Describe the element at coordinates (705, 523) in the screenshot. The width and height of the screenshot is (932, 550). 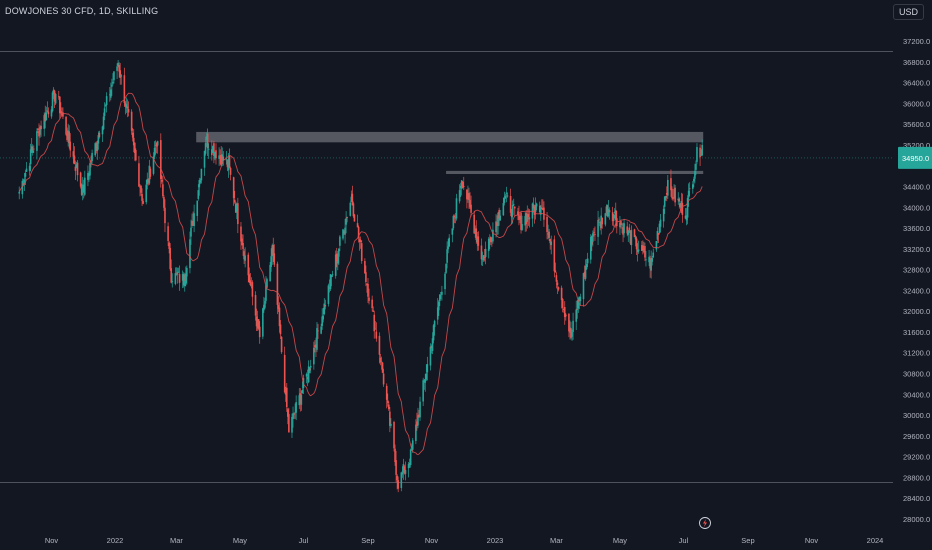
I see `tradingview-lightning-icon` at that location.